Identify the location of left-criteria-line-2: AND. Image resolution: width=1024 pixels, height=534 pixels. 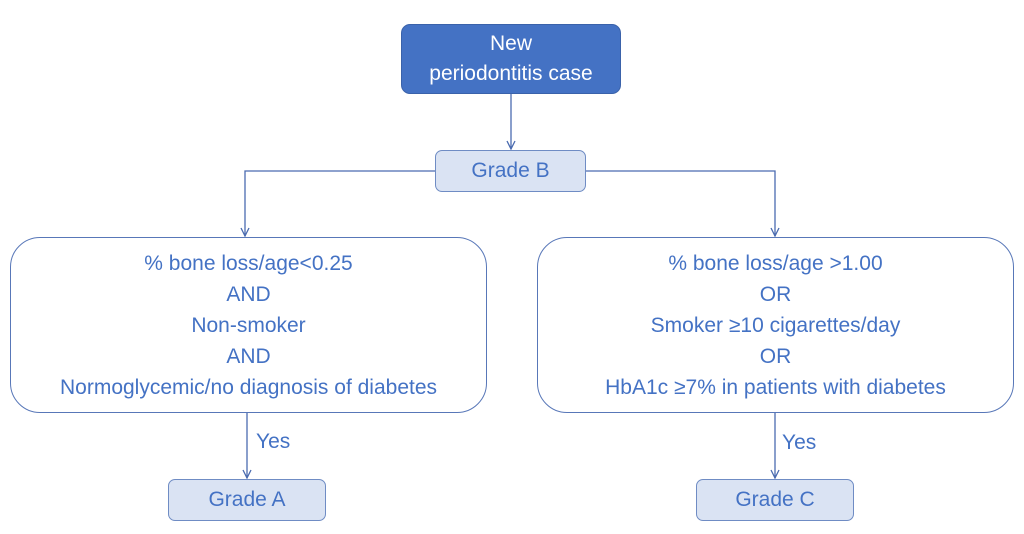
(248, 294).